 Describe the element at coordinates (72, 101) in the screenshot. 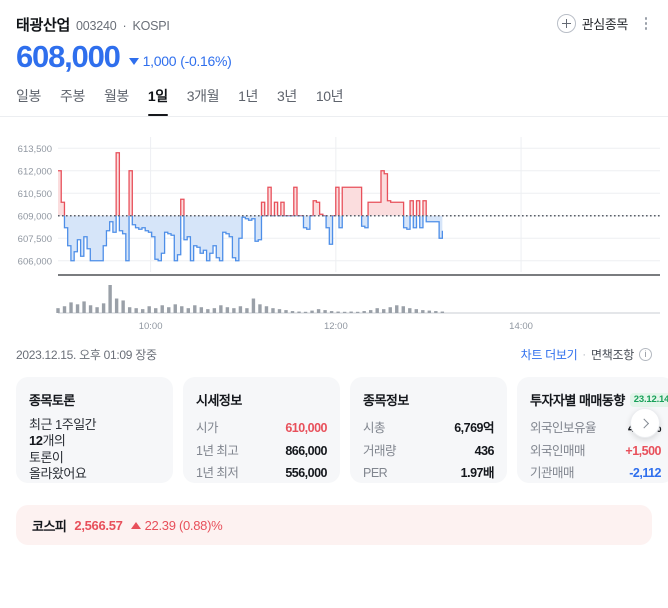

I see `tab-1: 주봉` at that location.